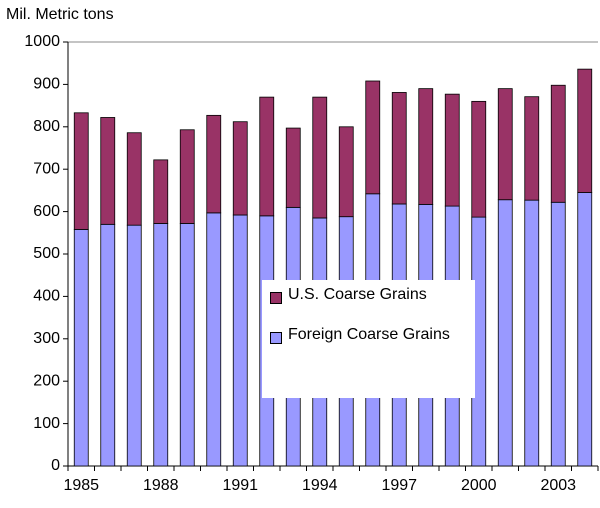 The width and height of the screenshot is (600, 508). What do you see at coordinates (46, 423) in the screenshot?
I see `y-tick-label: 100` at bounding box center [46, 423].